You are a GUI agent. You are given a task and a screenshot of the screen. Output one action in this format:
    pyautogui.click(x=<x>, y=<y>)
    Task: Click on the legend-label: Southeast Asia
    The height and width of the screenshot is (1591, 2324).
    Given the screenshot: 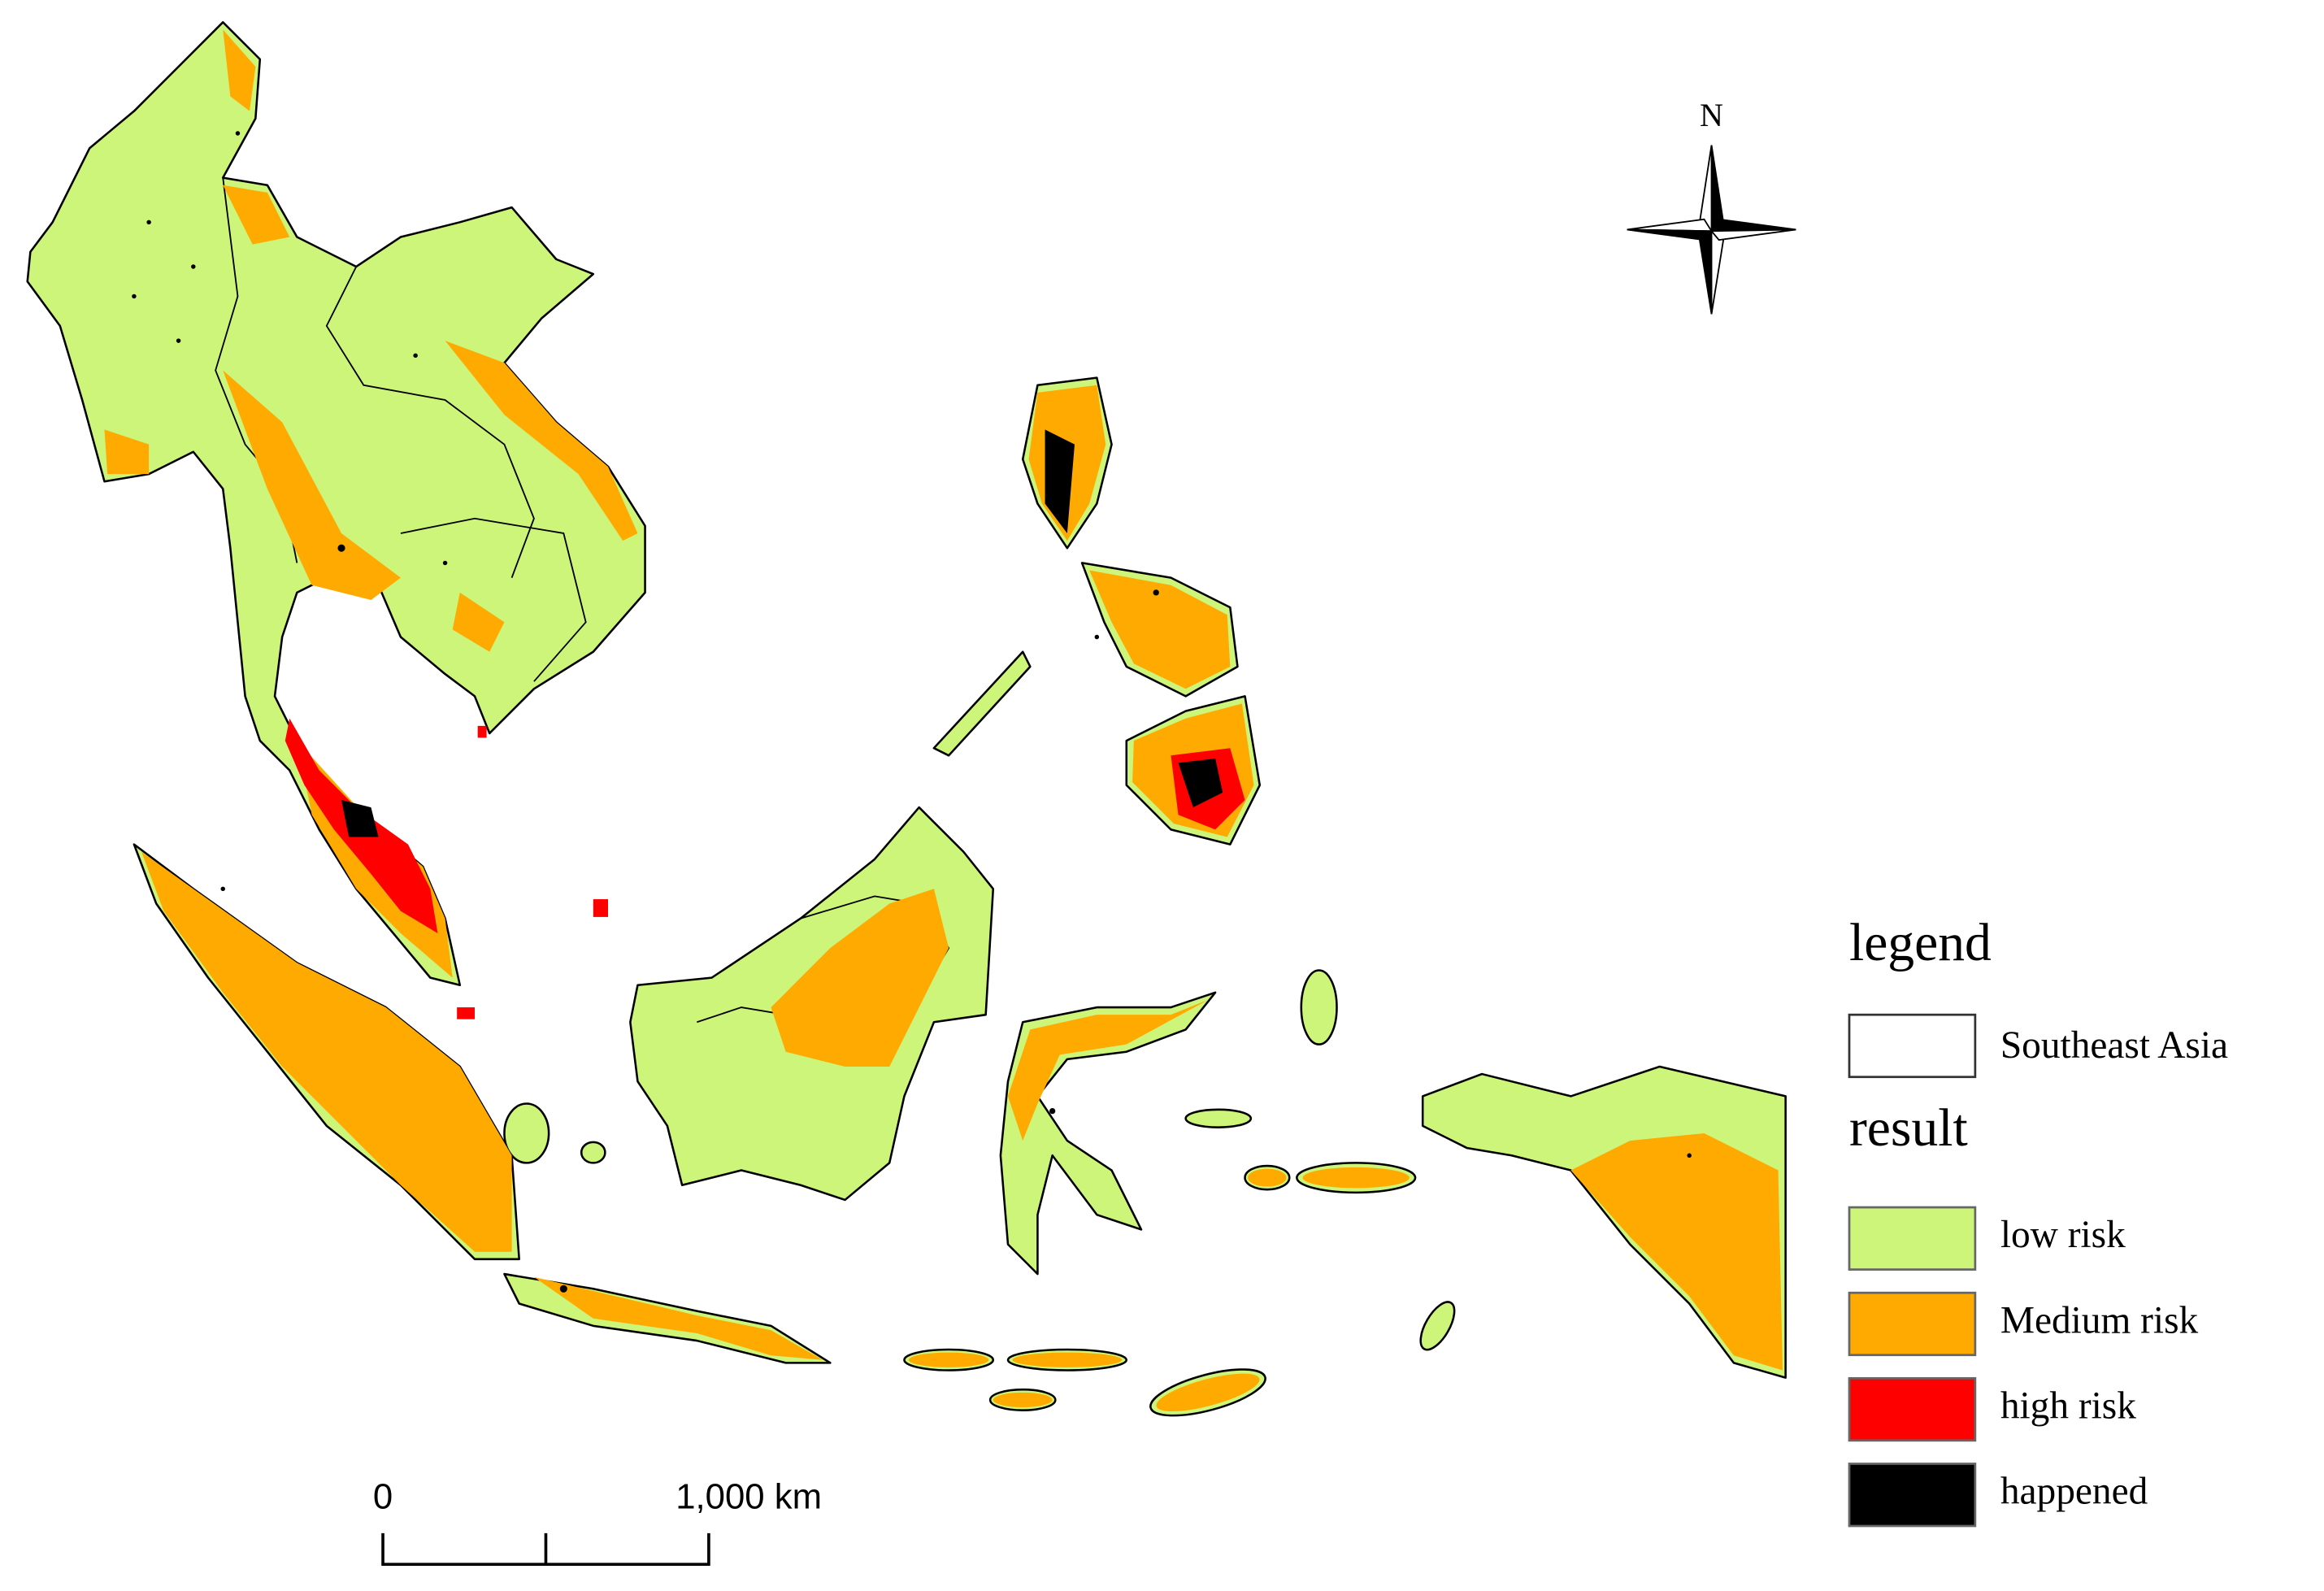 What is the action you would take?
    pyautogui.click(x=2114, y=1045)
    